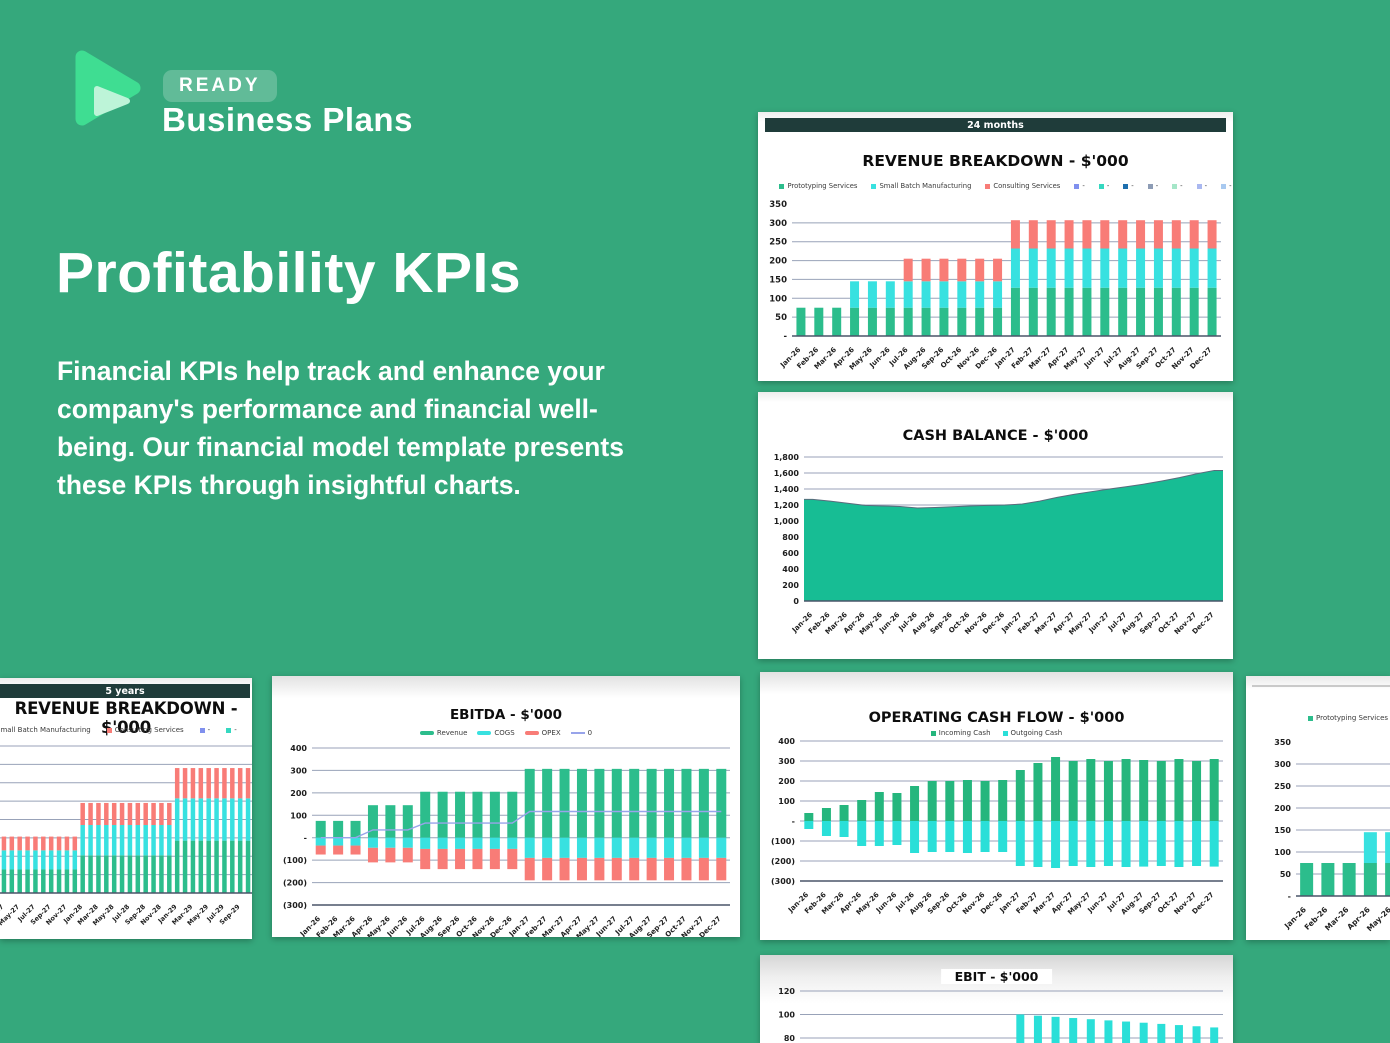 The image size is (1390, 1043). I want to click on chart-title: CASH BALANCE - $'000, so click(995, 436).